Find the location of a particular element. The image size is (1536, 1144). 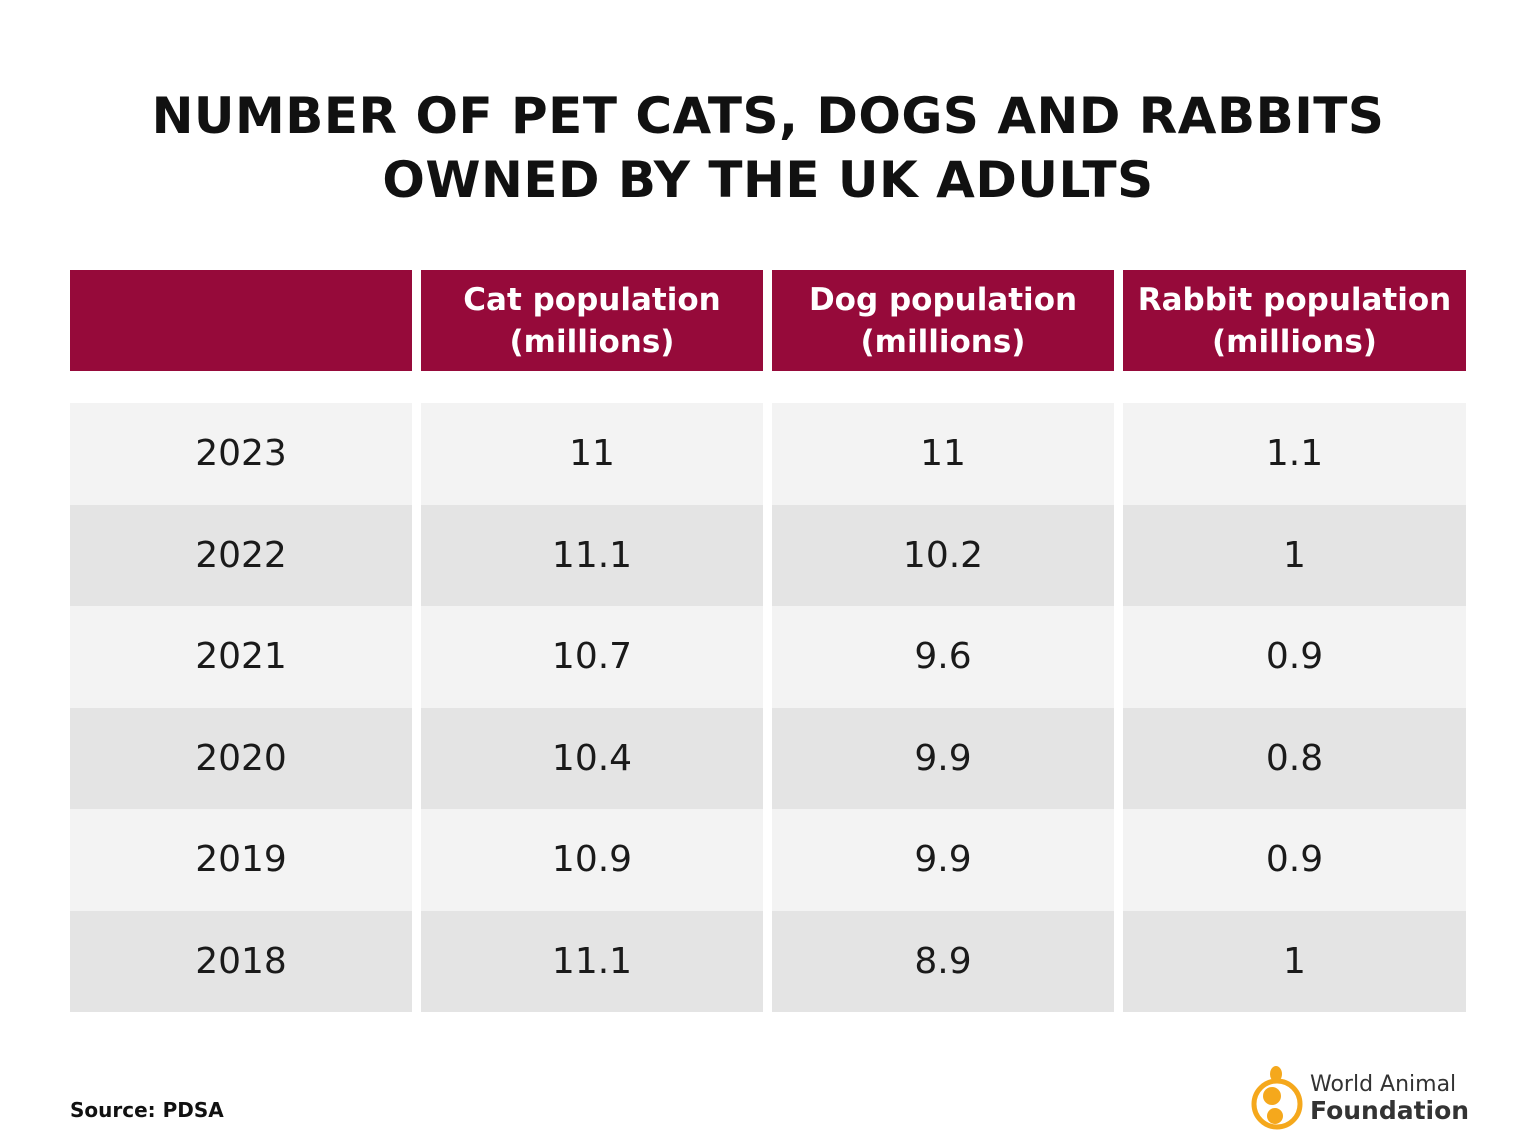

cell-year: 2023 is located at coordinates (241, 454).